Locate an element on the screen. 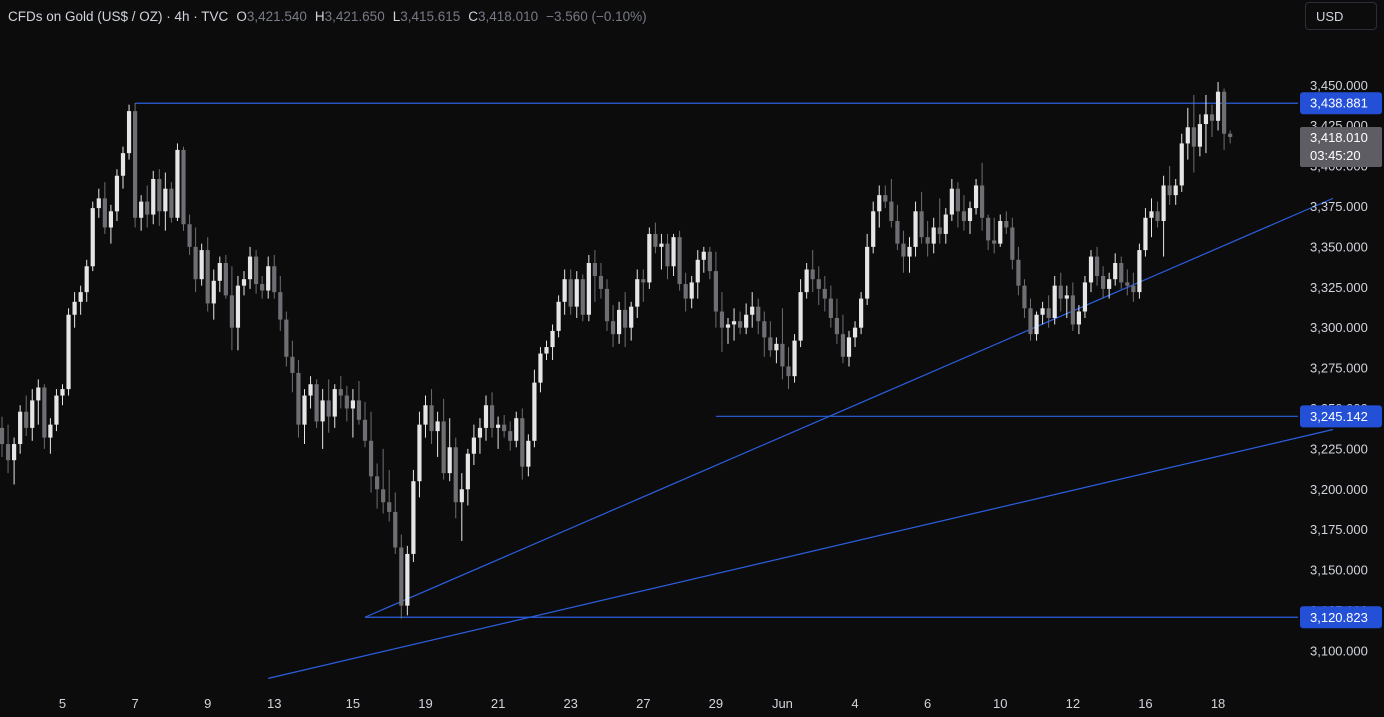 This screenshot has width=1384, height=717. y-tick-label: 3,150.000 is located at coordinates (1339, 570).